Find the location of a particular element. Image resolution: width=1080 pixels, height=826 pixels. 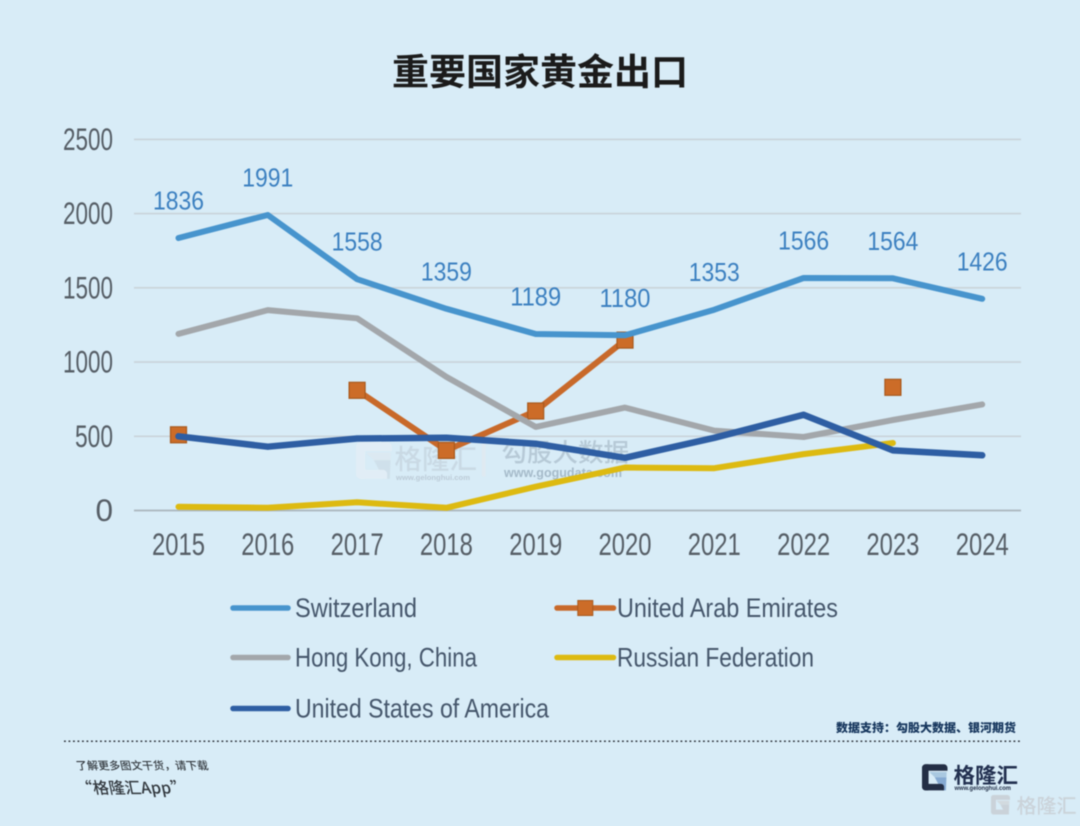

svg-text: 2022 is located at coordinates (803, 544).